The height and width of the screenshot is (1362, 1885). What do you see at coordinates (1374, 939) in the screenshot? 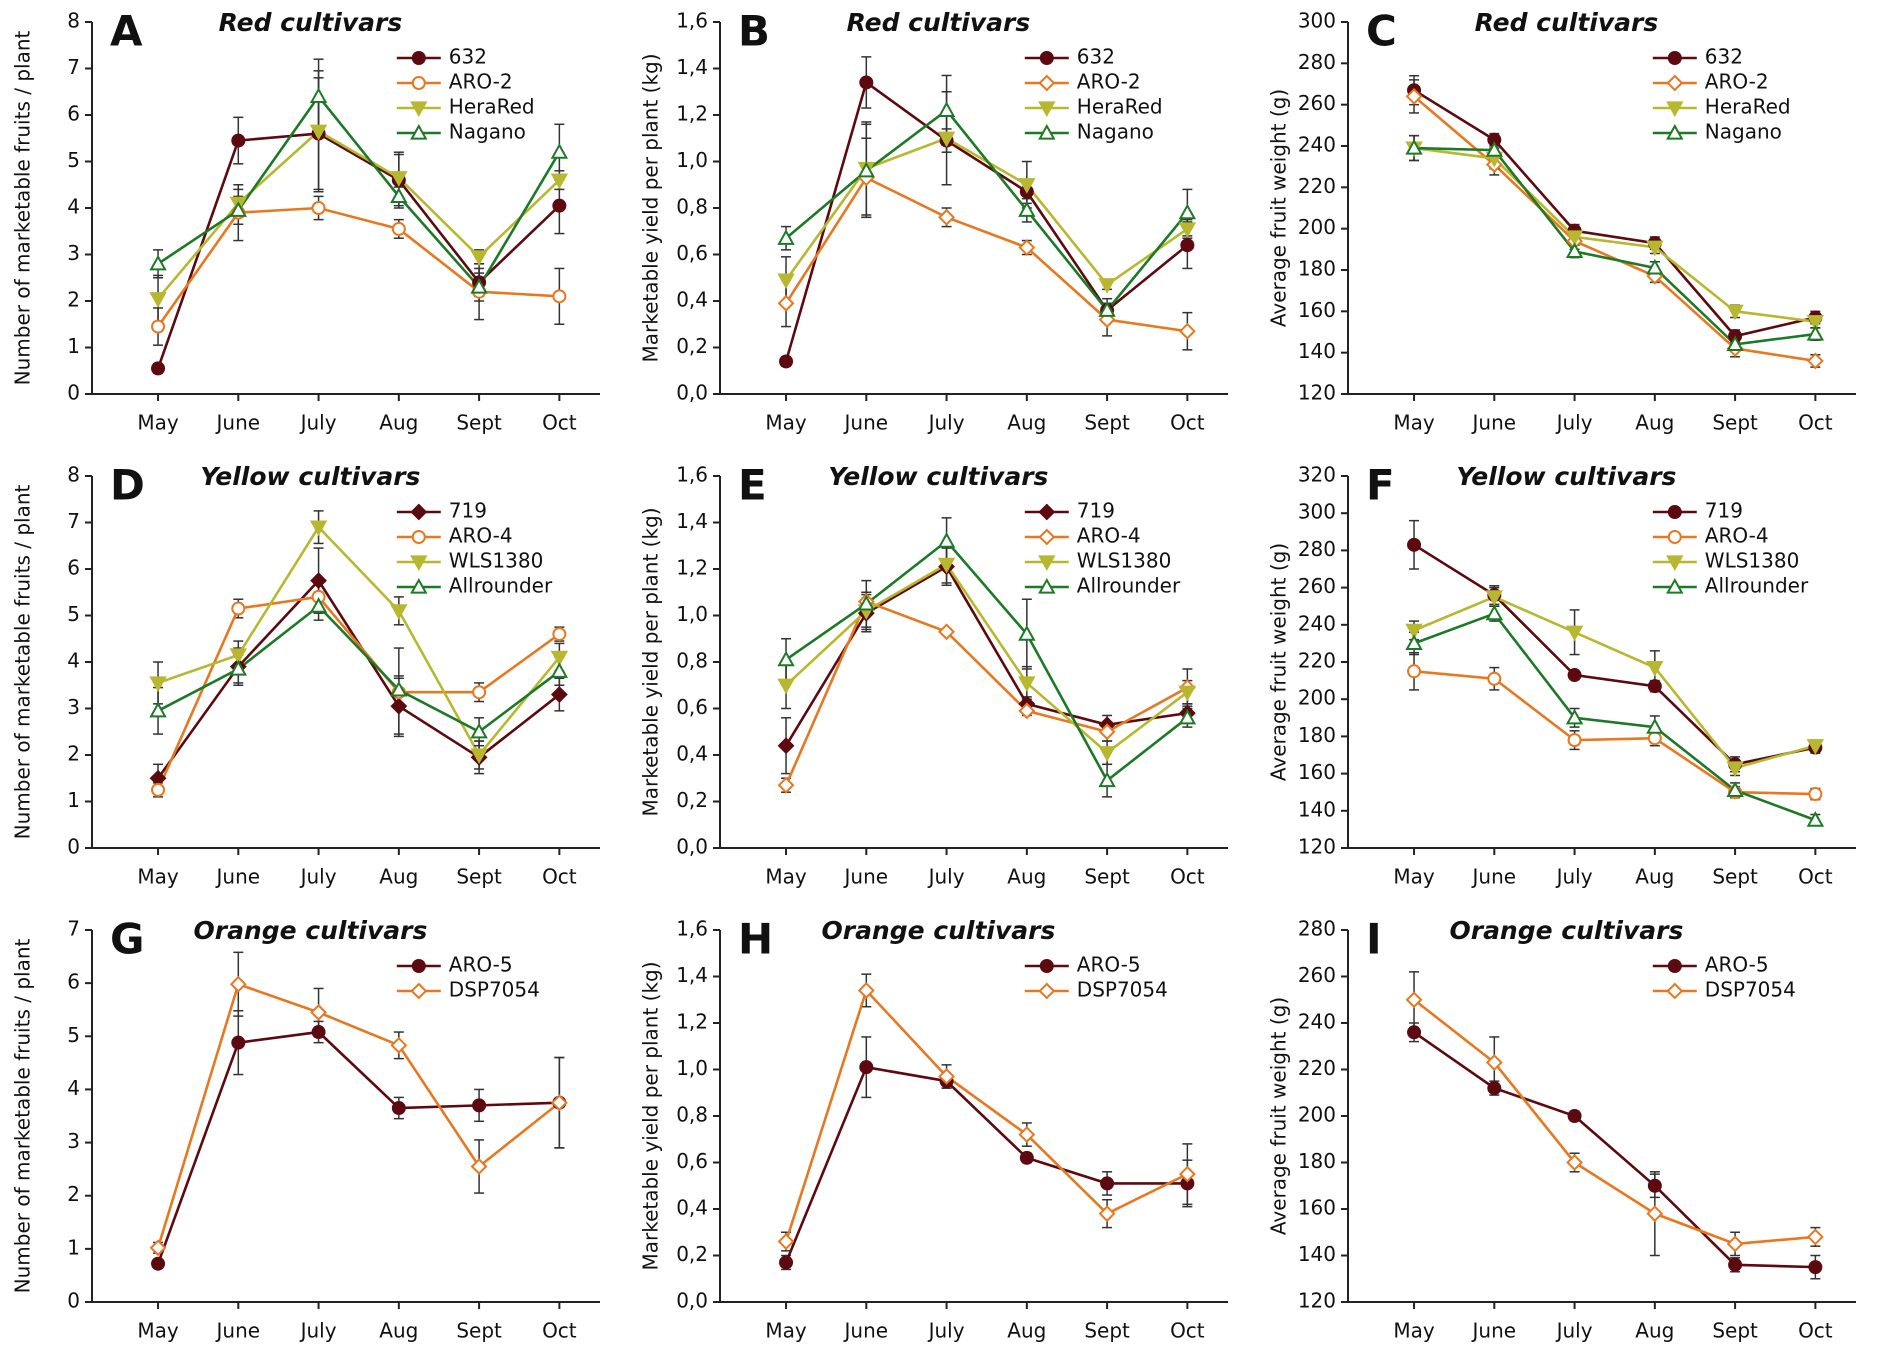
I see `panel-label: I` at bounding box center [1374, 939].